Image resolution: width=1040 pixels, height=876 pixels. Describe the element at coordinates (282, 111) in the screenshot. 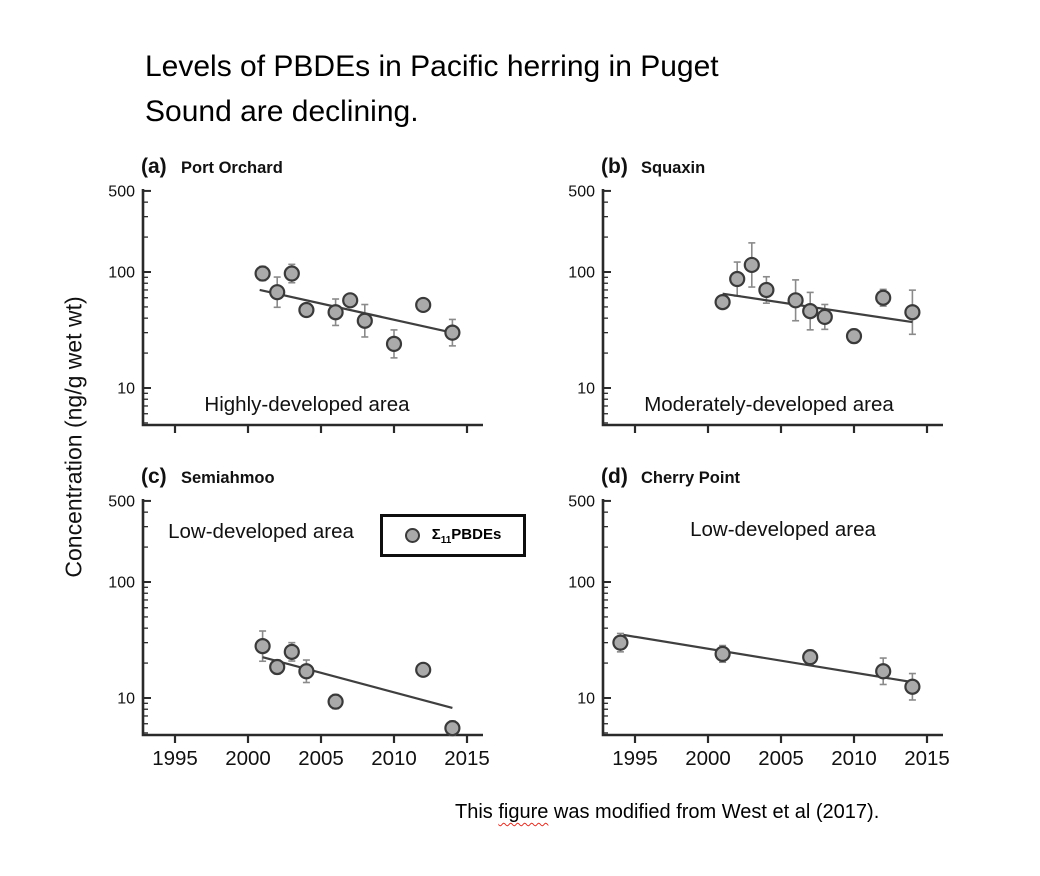

I see `slide-title-line2: Sound are declining.` at that location.